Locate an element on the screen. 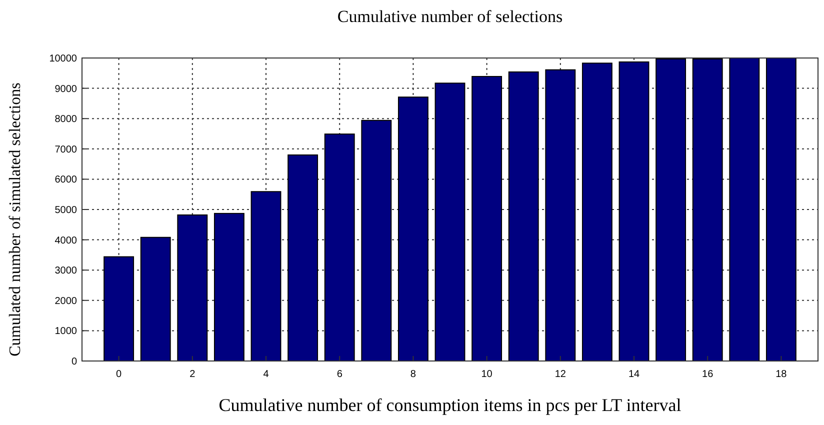 The image size is (824, 425). x-tick-label: 10 is located at coordinates (487, 374).